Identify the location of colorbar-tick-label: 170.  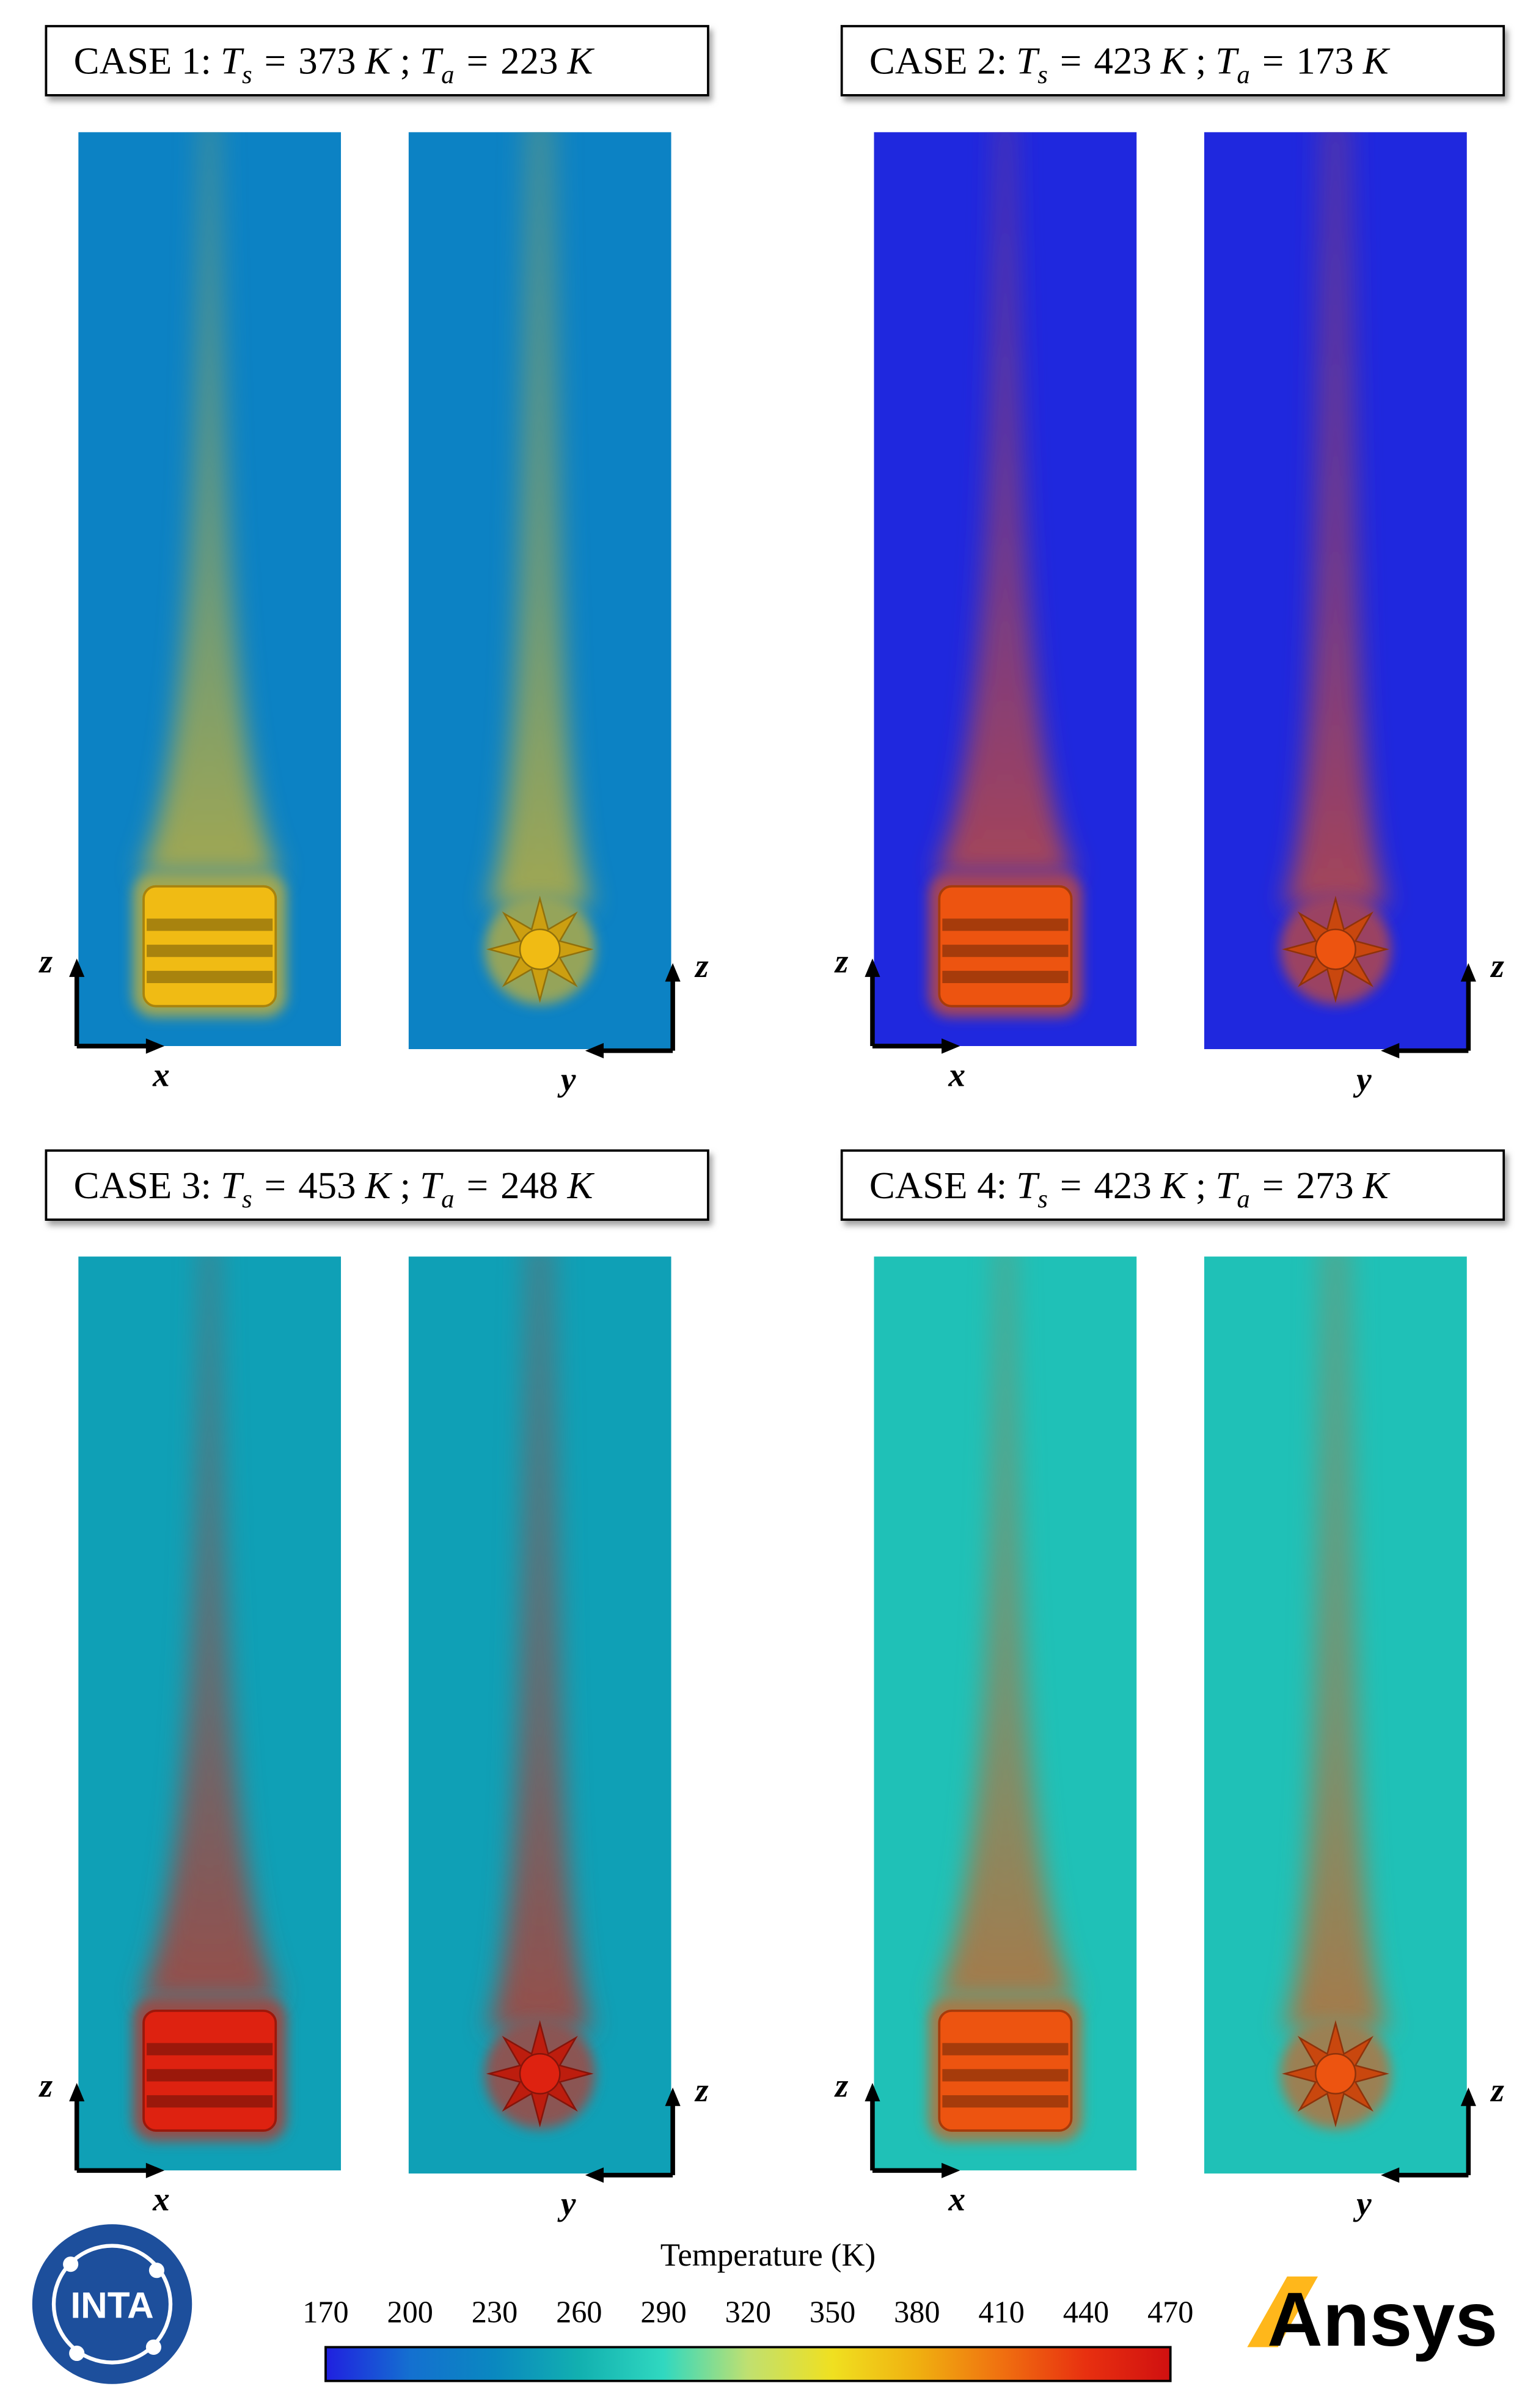
(325, 2312).